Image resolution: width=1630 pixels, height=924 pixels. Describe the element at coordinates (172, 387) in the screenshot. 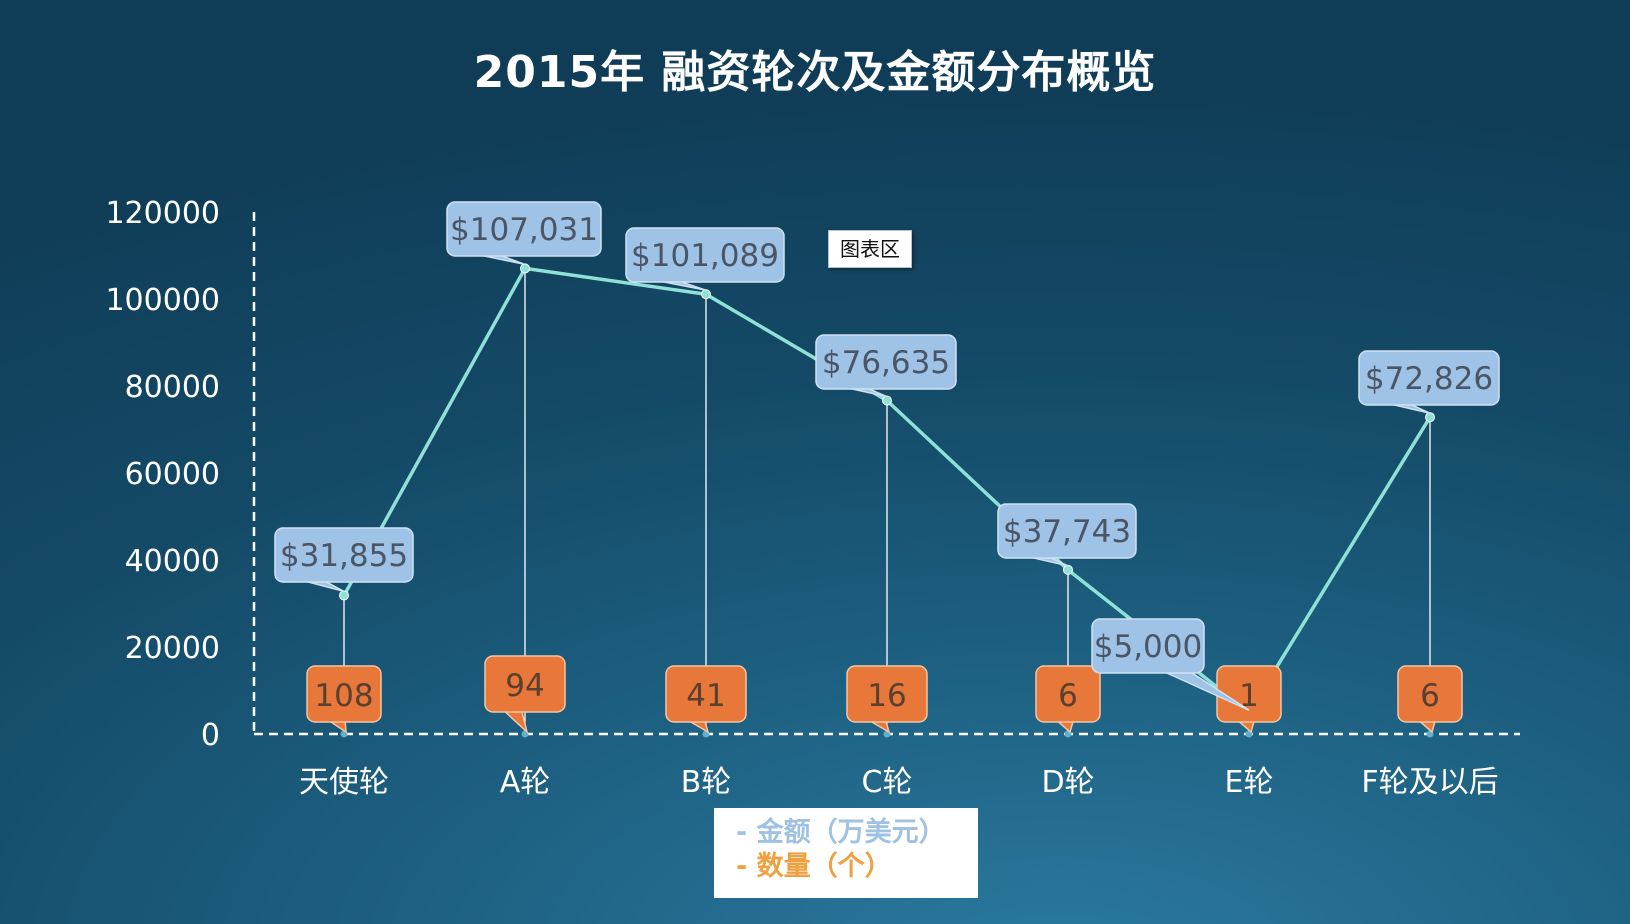

I see `y-tick-label: 80000` at that location.